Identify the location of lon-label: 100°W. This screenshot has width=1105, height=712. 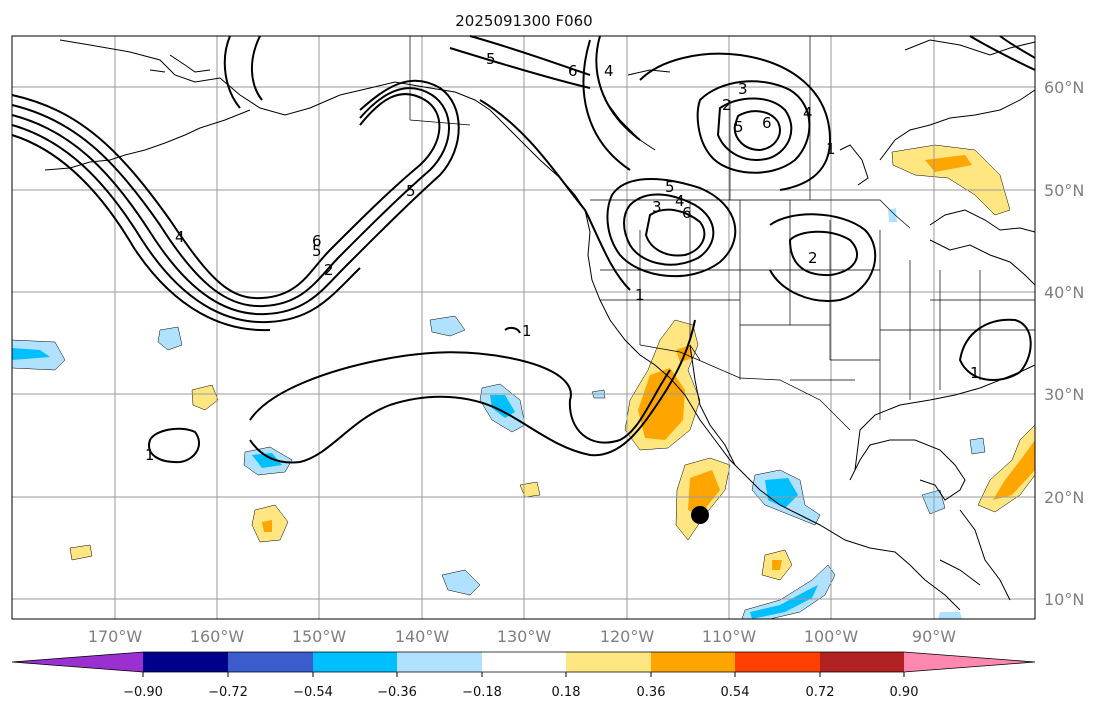
(831, 636).